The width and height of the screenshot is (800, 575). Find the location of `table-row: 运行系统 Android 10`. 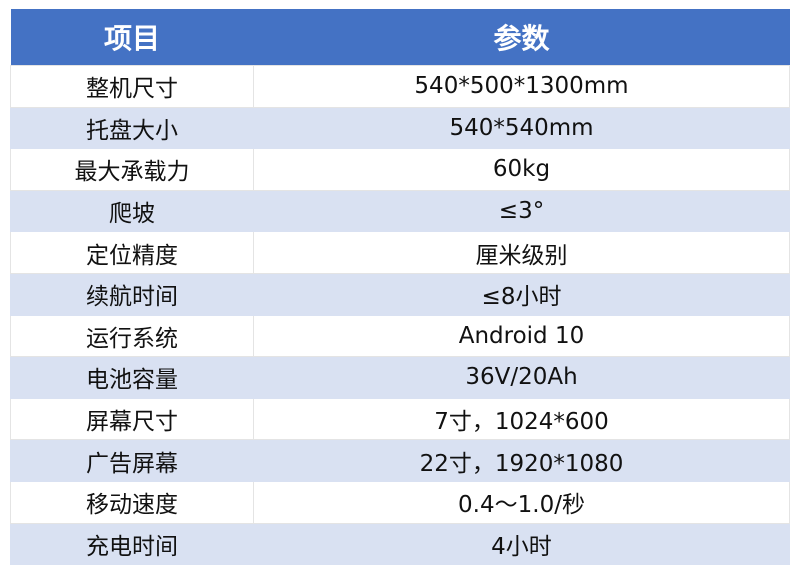

table-row: 运行系统 Android 10 is located at coordinates (400, 336).